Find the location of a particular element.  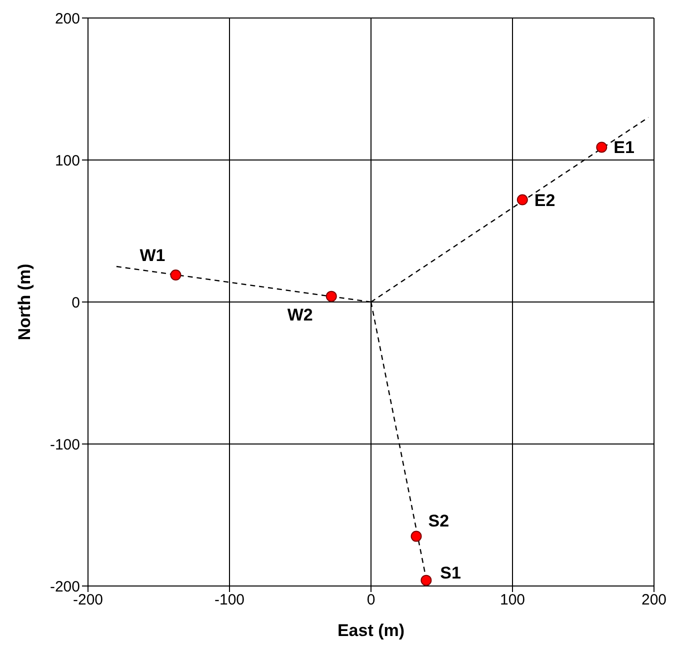

x-tick-label: -100 is located at coordinates (229, 600).